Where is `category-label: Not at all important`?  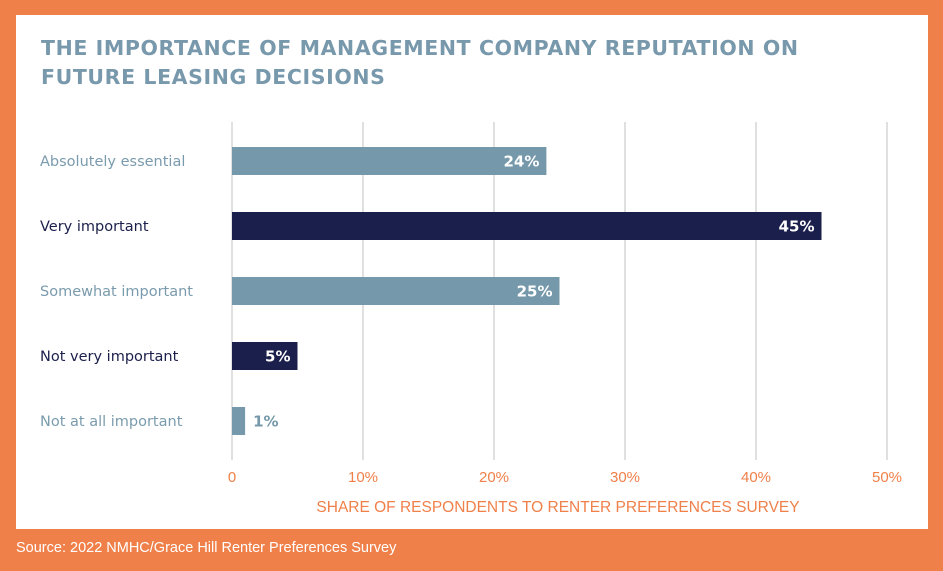 category-label: Not at all important is located at coordinates (111, 422).